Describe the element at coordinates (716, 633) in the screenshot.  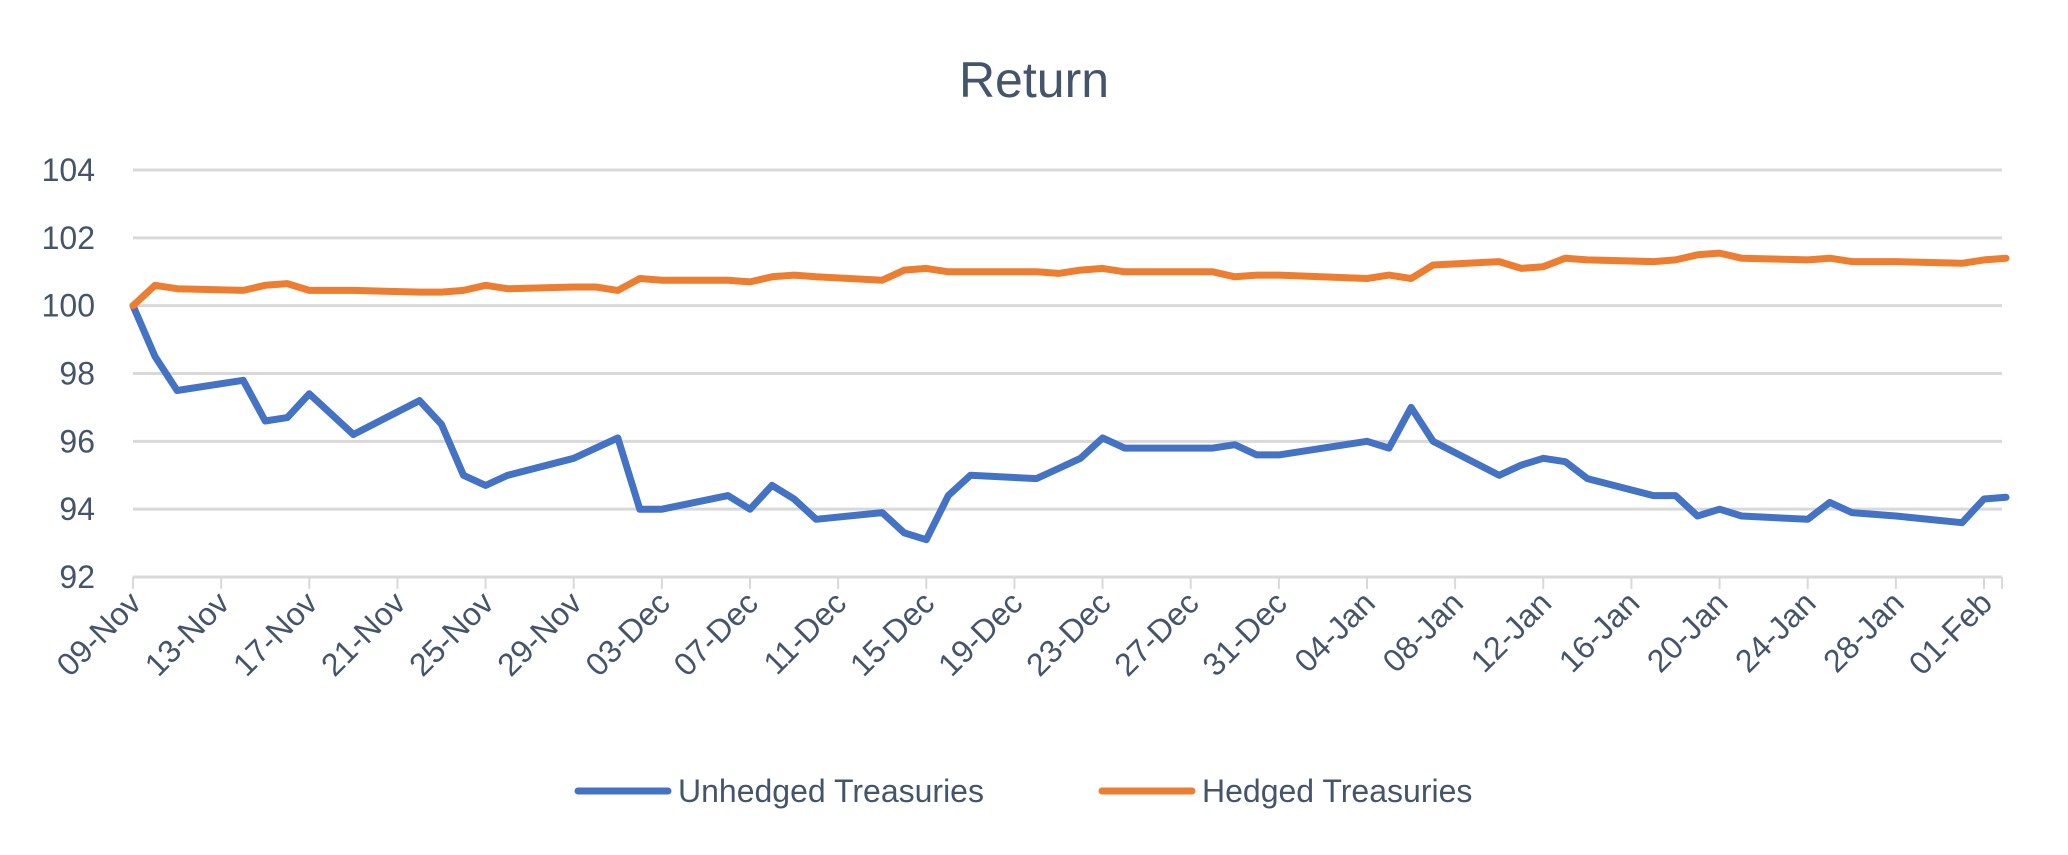
I see `x-tick-label: 07-Dec` at that location.